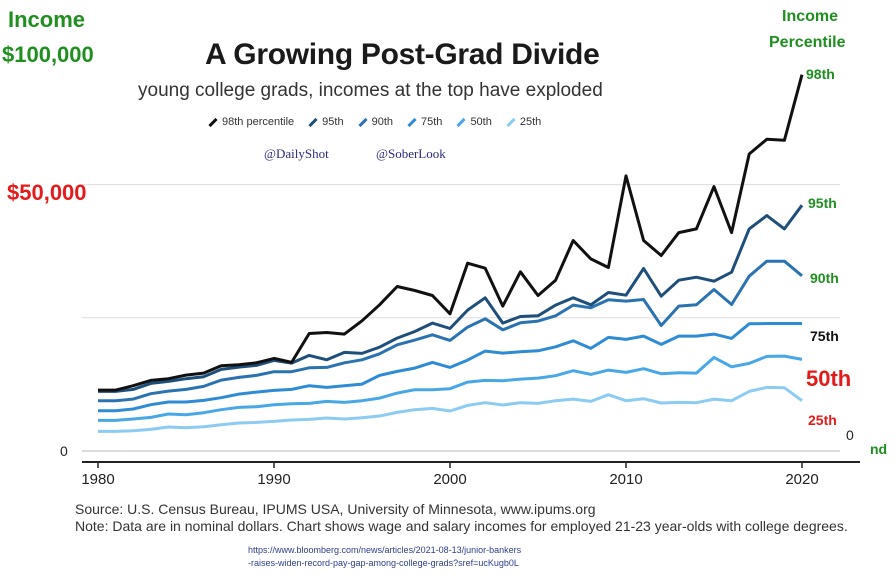 Image resolution: width=896 pixels, height=575 pixels. I want to click on x-tick-label: 2020, so click(801, 479).